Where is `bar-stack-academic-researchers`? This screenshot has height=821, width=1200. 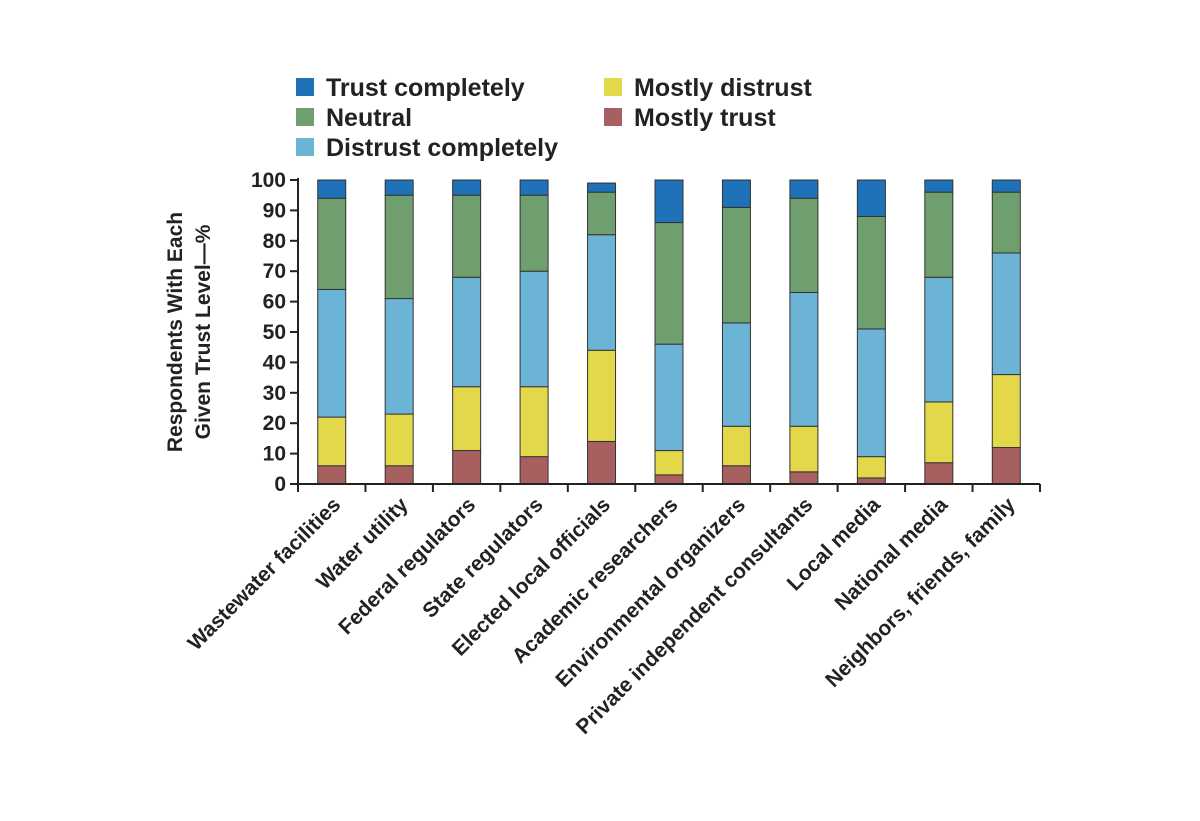
bar-stack-academic-researchers is located at coordinates (669, 332).